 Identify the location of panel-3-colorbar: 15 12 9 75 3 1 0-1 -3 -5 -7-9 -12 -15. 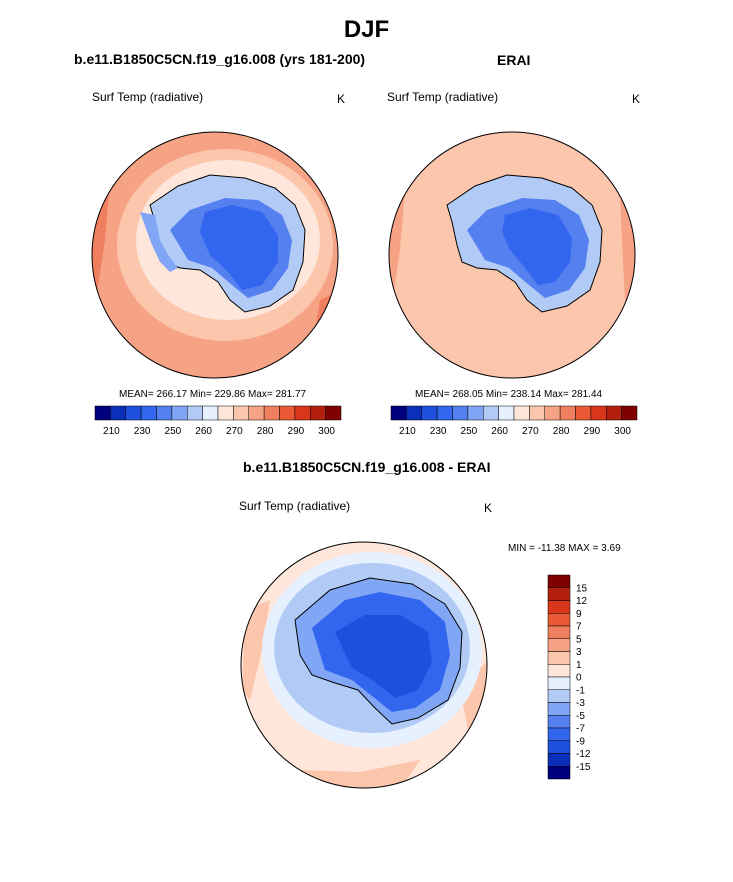
(569, 677).